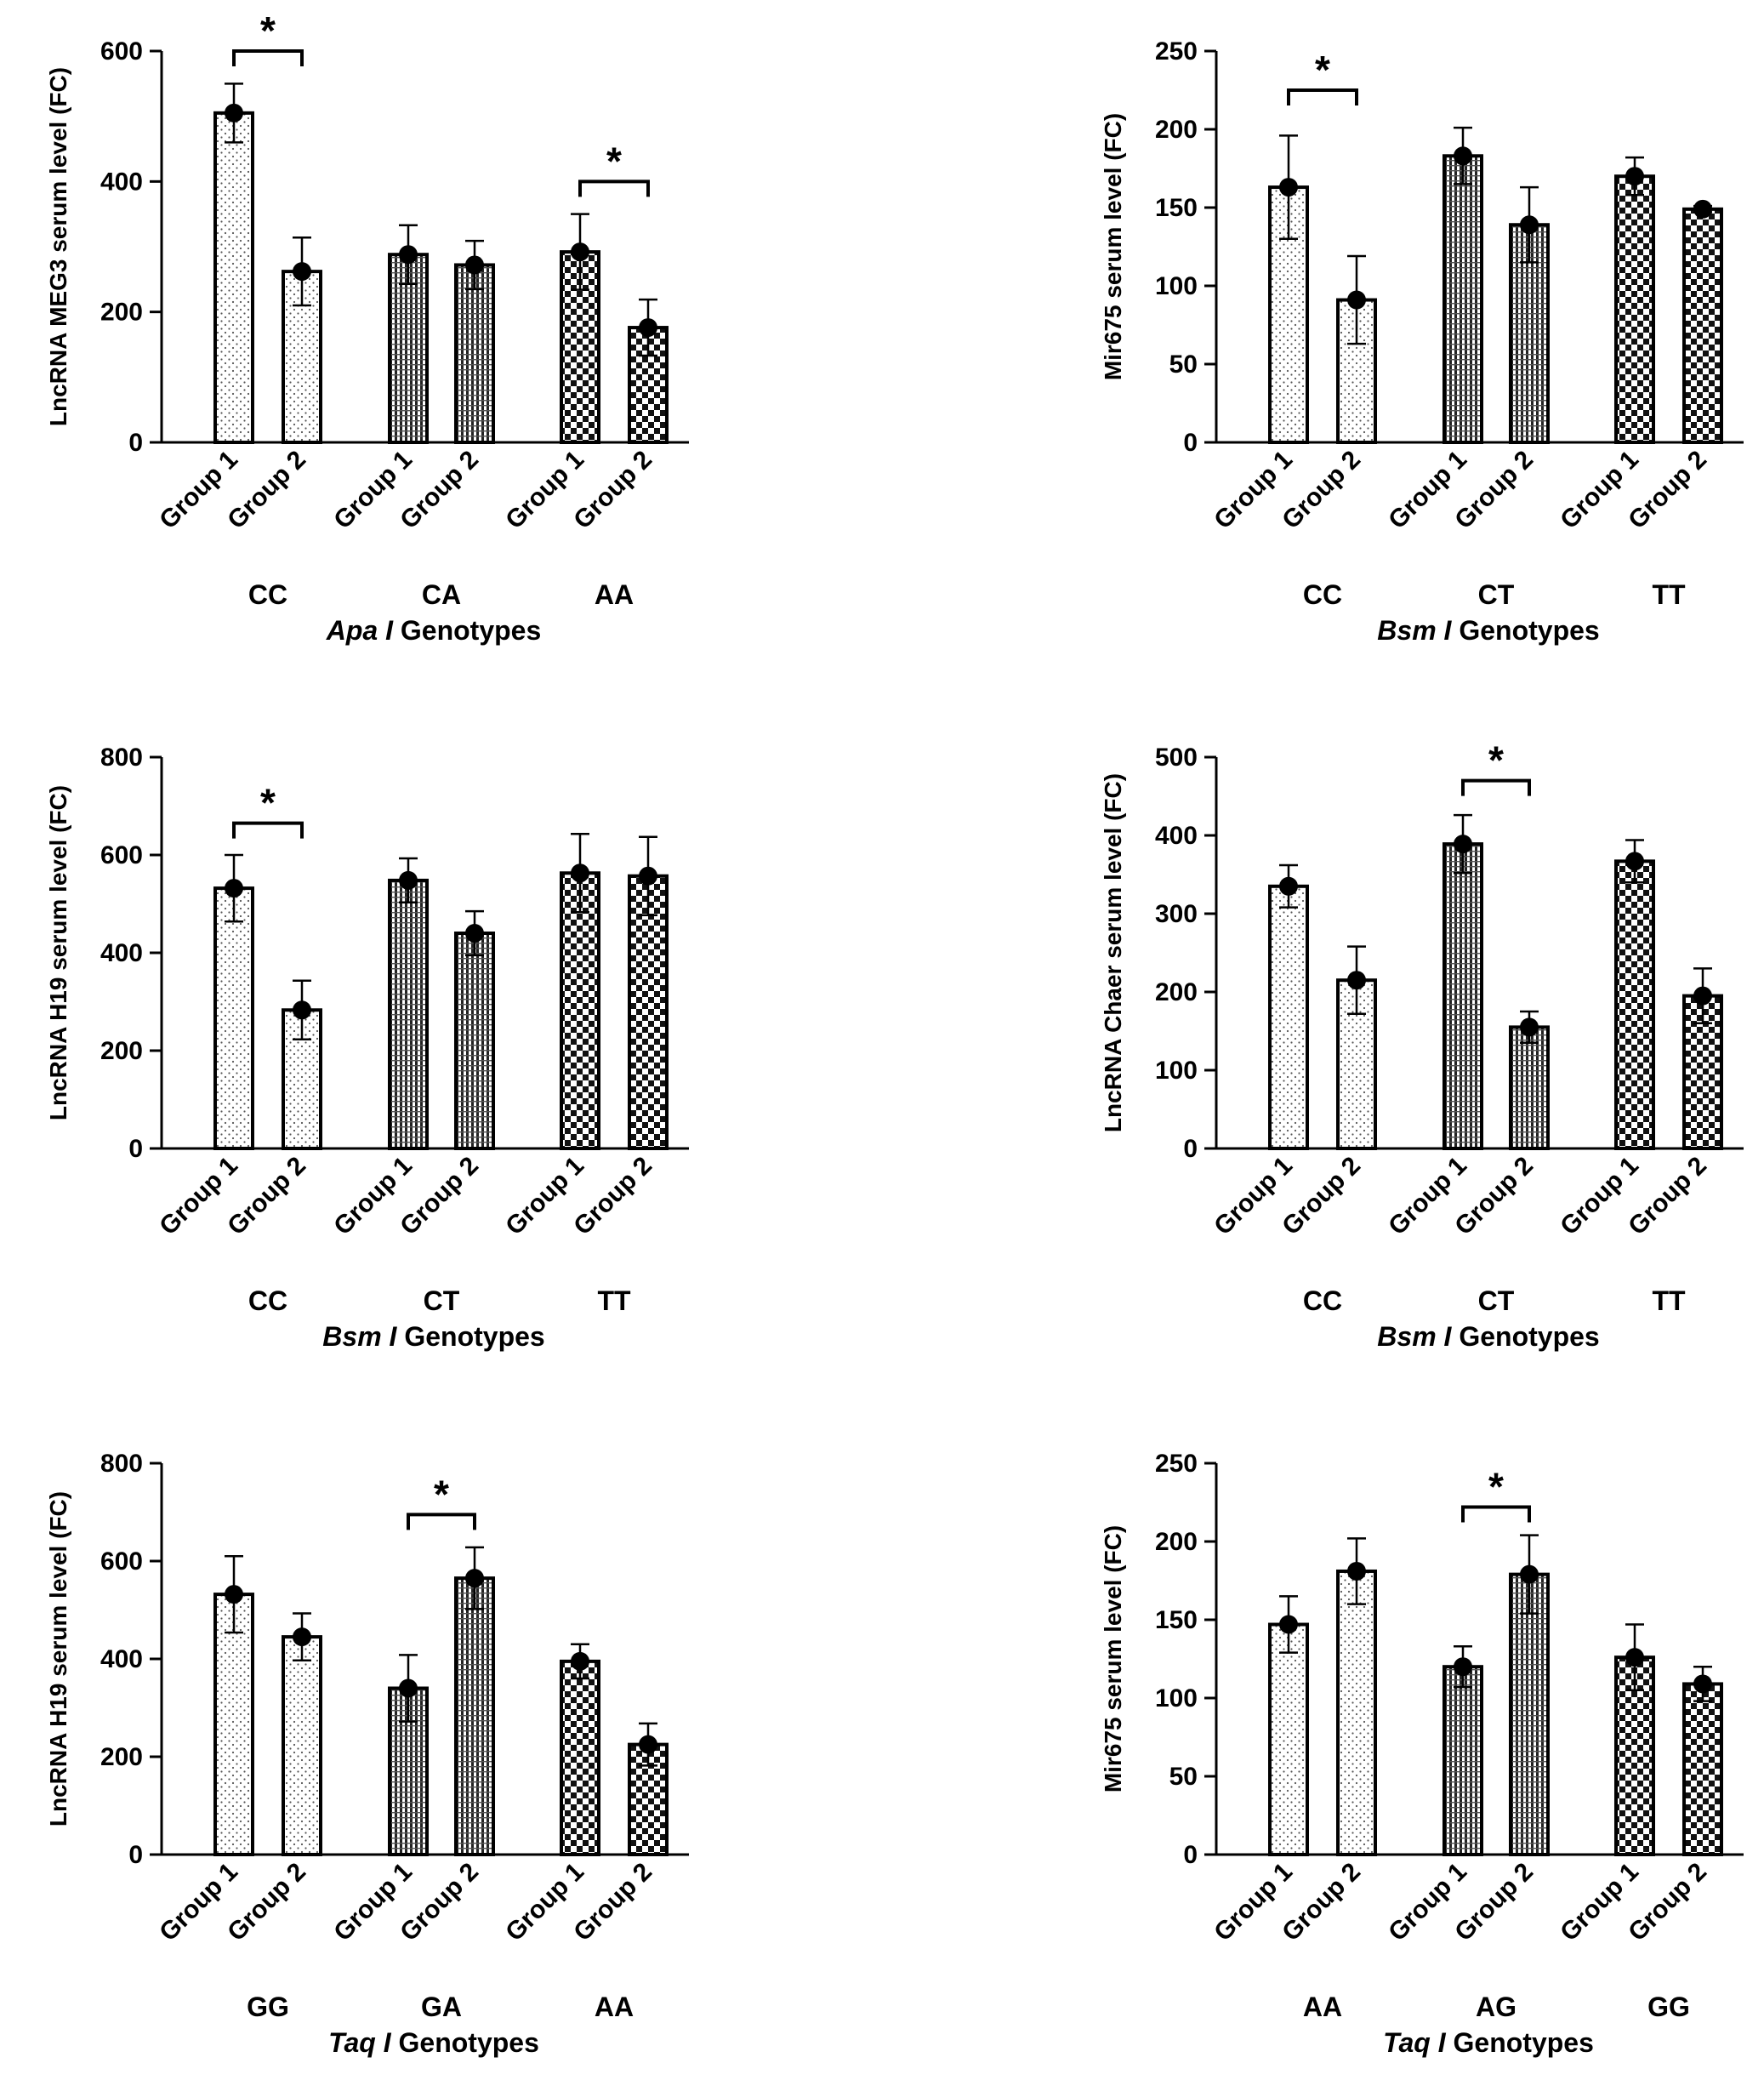 Image resolution: width=1764 pixels, height=2080 pixels. What do you see at coordinates (441, 594) in the screenshot?
I see `genotype-label: CA` at bounding box center [441, 594].